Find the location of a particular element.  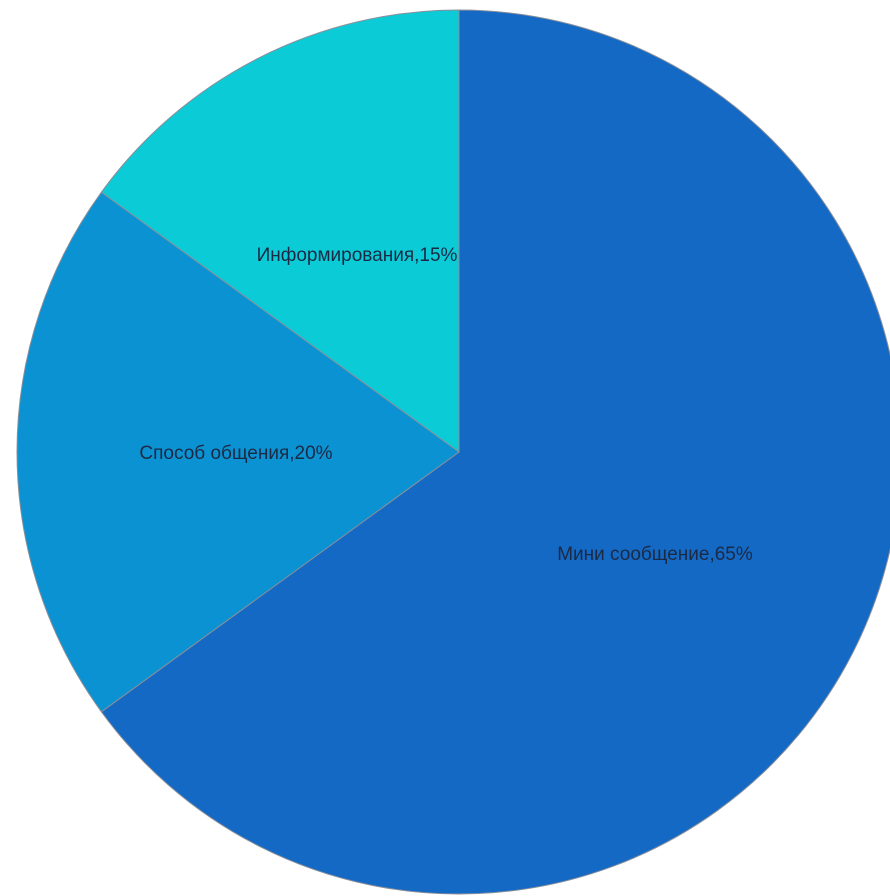

pie-slice-label-3: Информирования,15% is located at coordinates (357, 255).